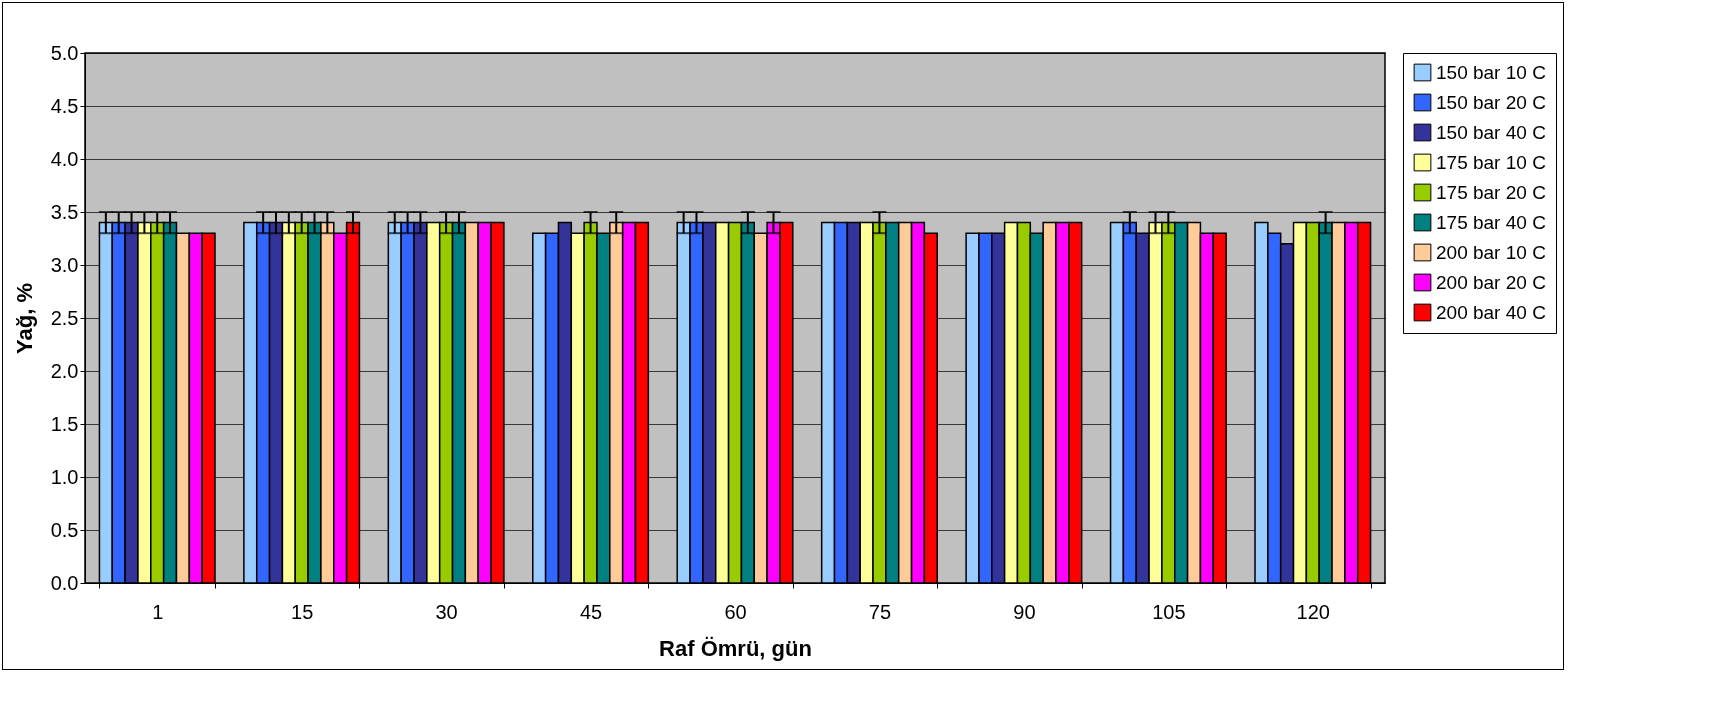 This screenshot has width=1719, height=723. What do you see at coordinates (64, 211) in the screenshot?
I see `y-tick-label: 3.5` at bounding box center [64, 211].